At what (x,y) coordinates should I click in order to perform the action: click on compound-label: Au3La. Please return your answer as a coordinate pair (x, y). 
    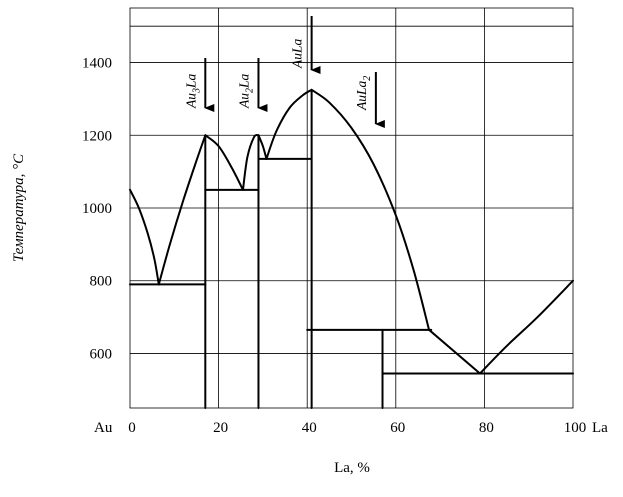
    Looking at the image, I should click on (192, 91).